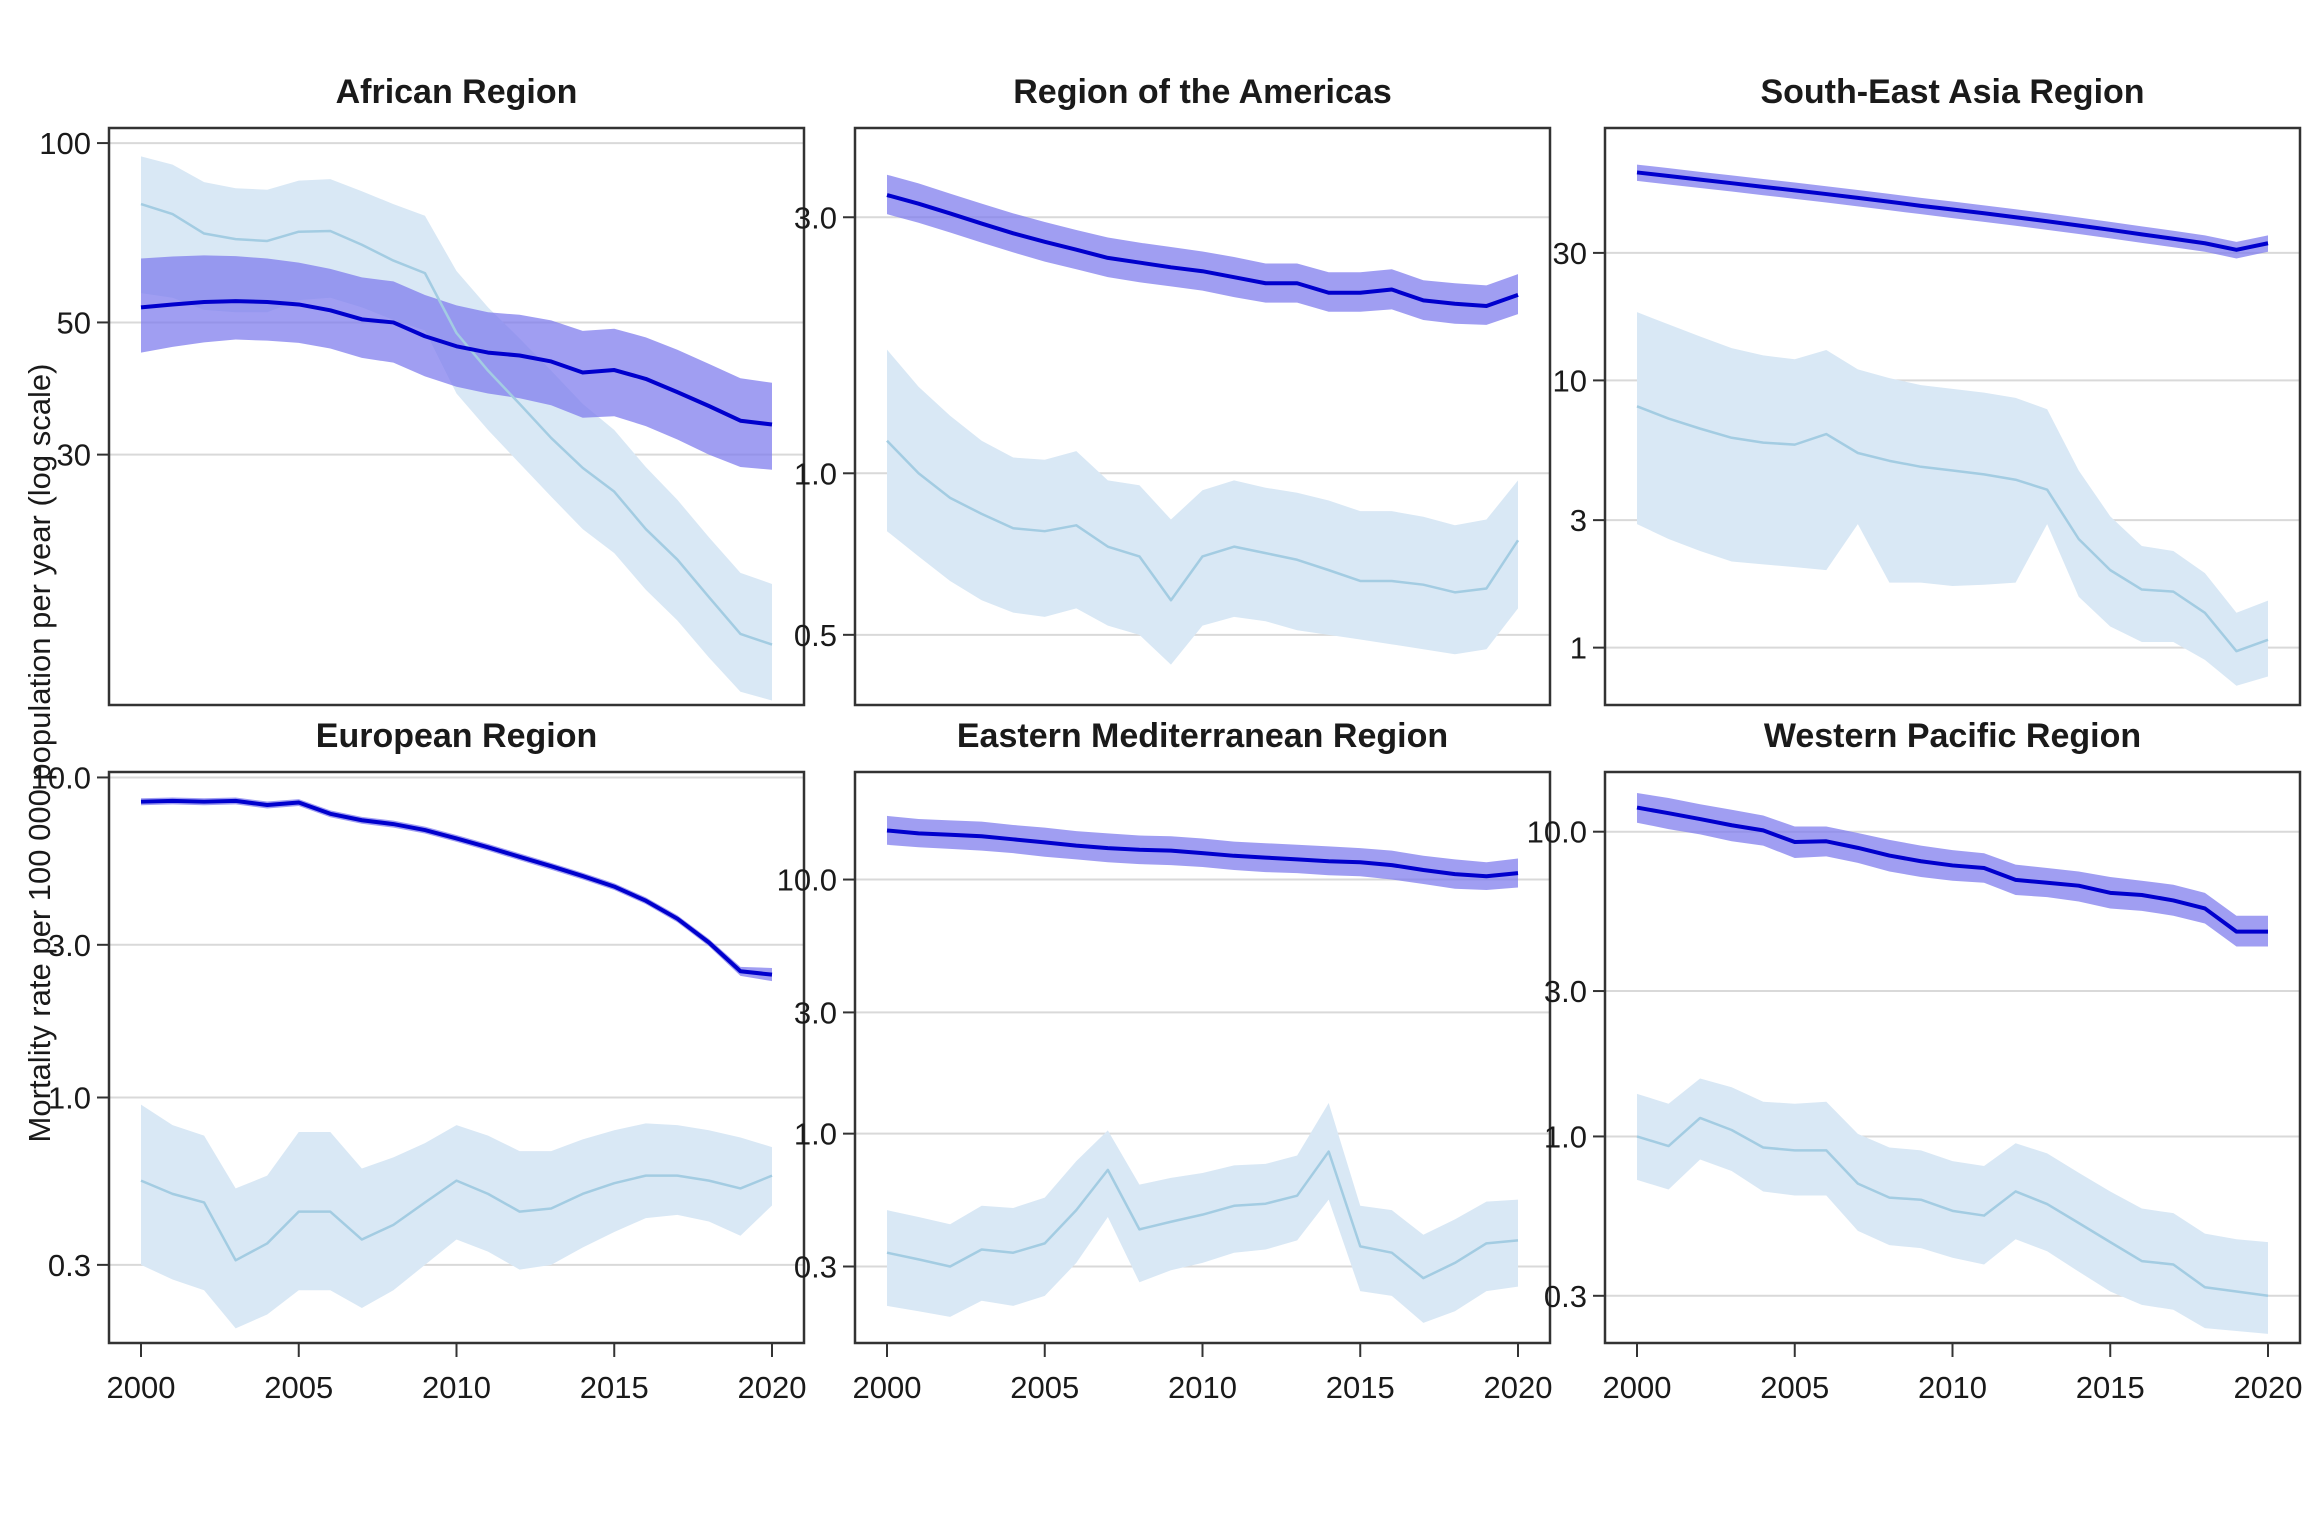 The height and width of the screenshot is (1536, 2304). What do you see at coordinates (65, 143) in the screenshot?
I see `y-tick-label: 100` at bounding box center [65, 143].